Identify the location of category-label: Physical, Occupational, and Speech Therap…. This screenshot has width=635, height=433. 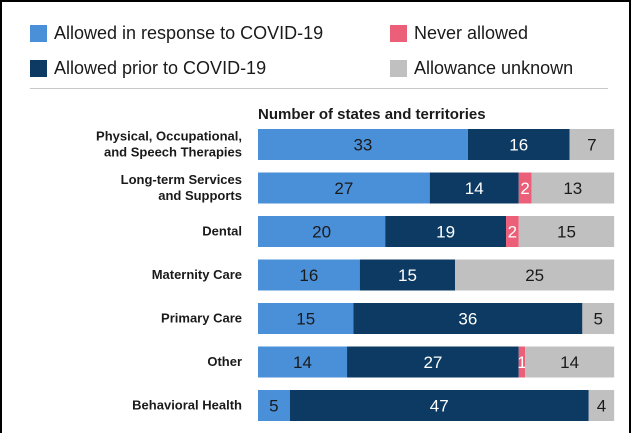
(169, 144).